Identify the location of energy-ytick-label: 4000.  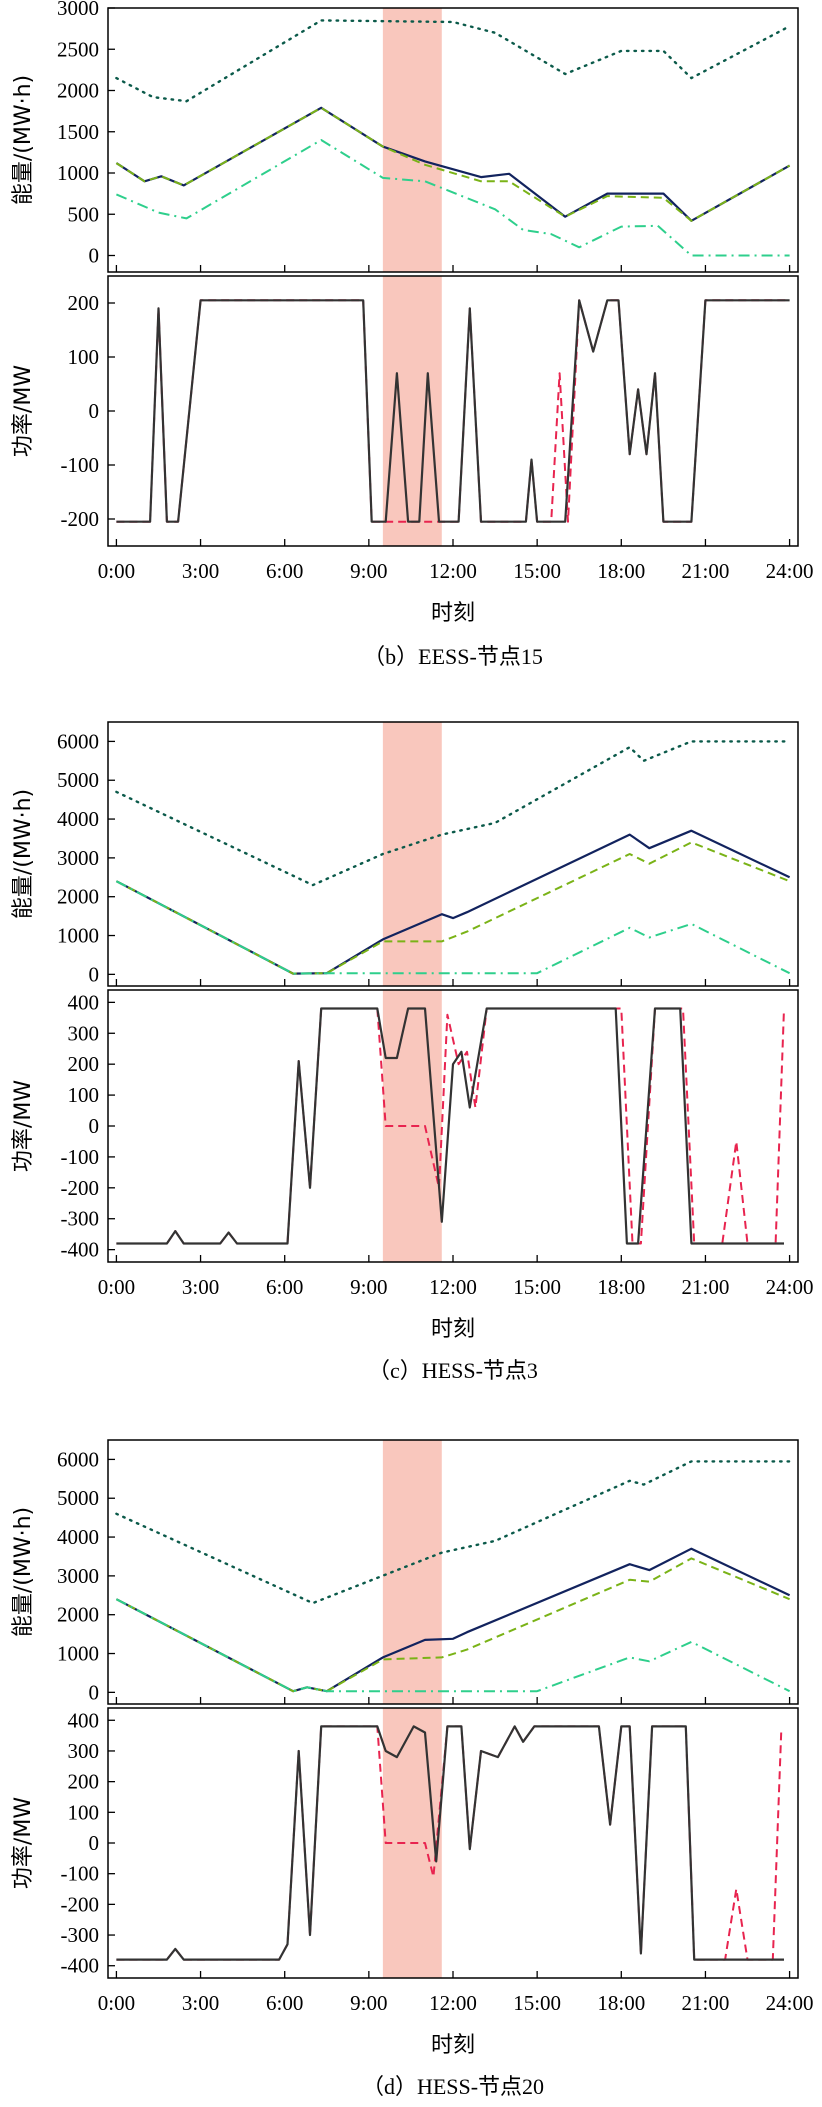
(78, 819).